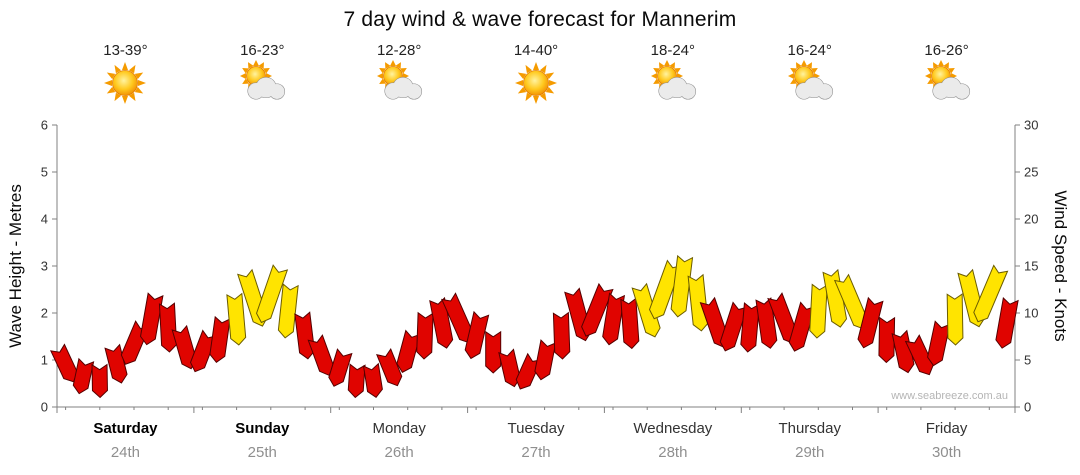 Image resolution: width=1080 pixels, height=475 pixels. What do you see at coordinates (399, 428) in the screenshot?
I see `day-name: Monday` at bounding box center [399, 428].